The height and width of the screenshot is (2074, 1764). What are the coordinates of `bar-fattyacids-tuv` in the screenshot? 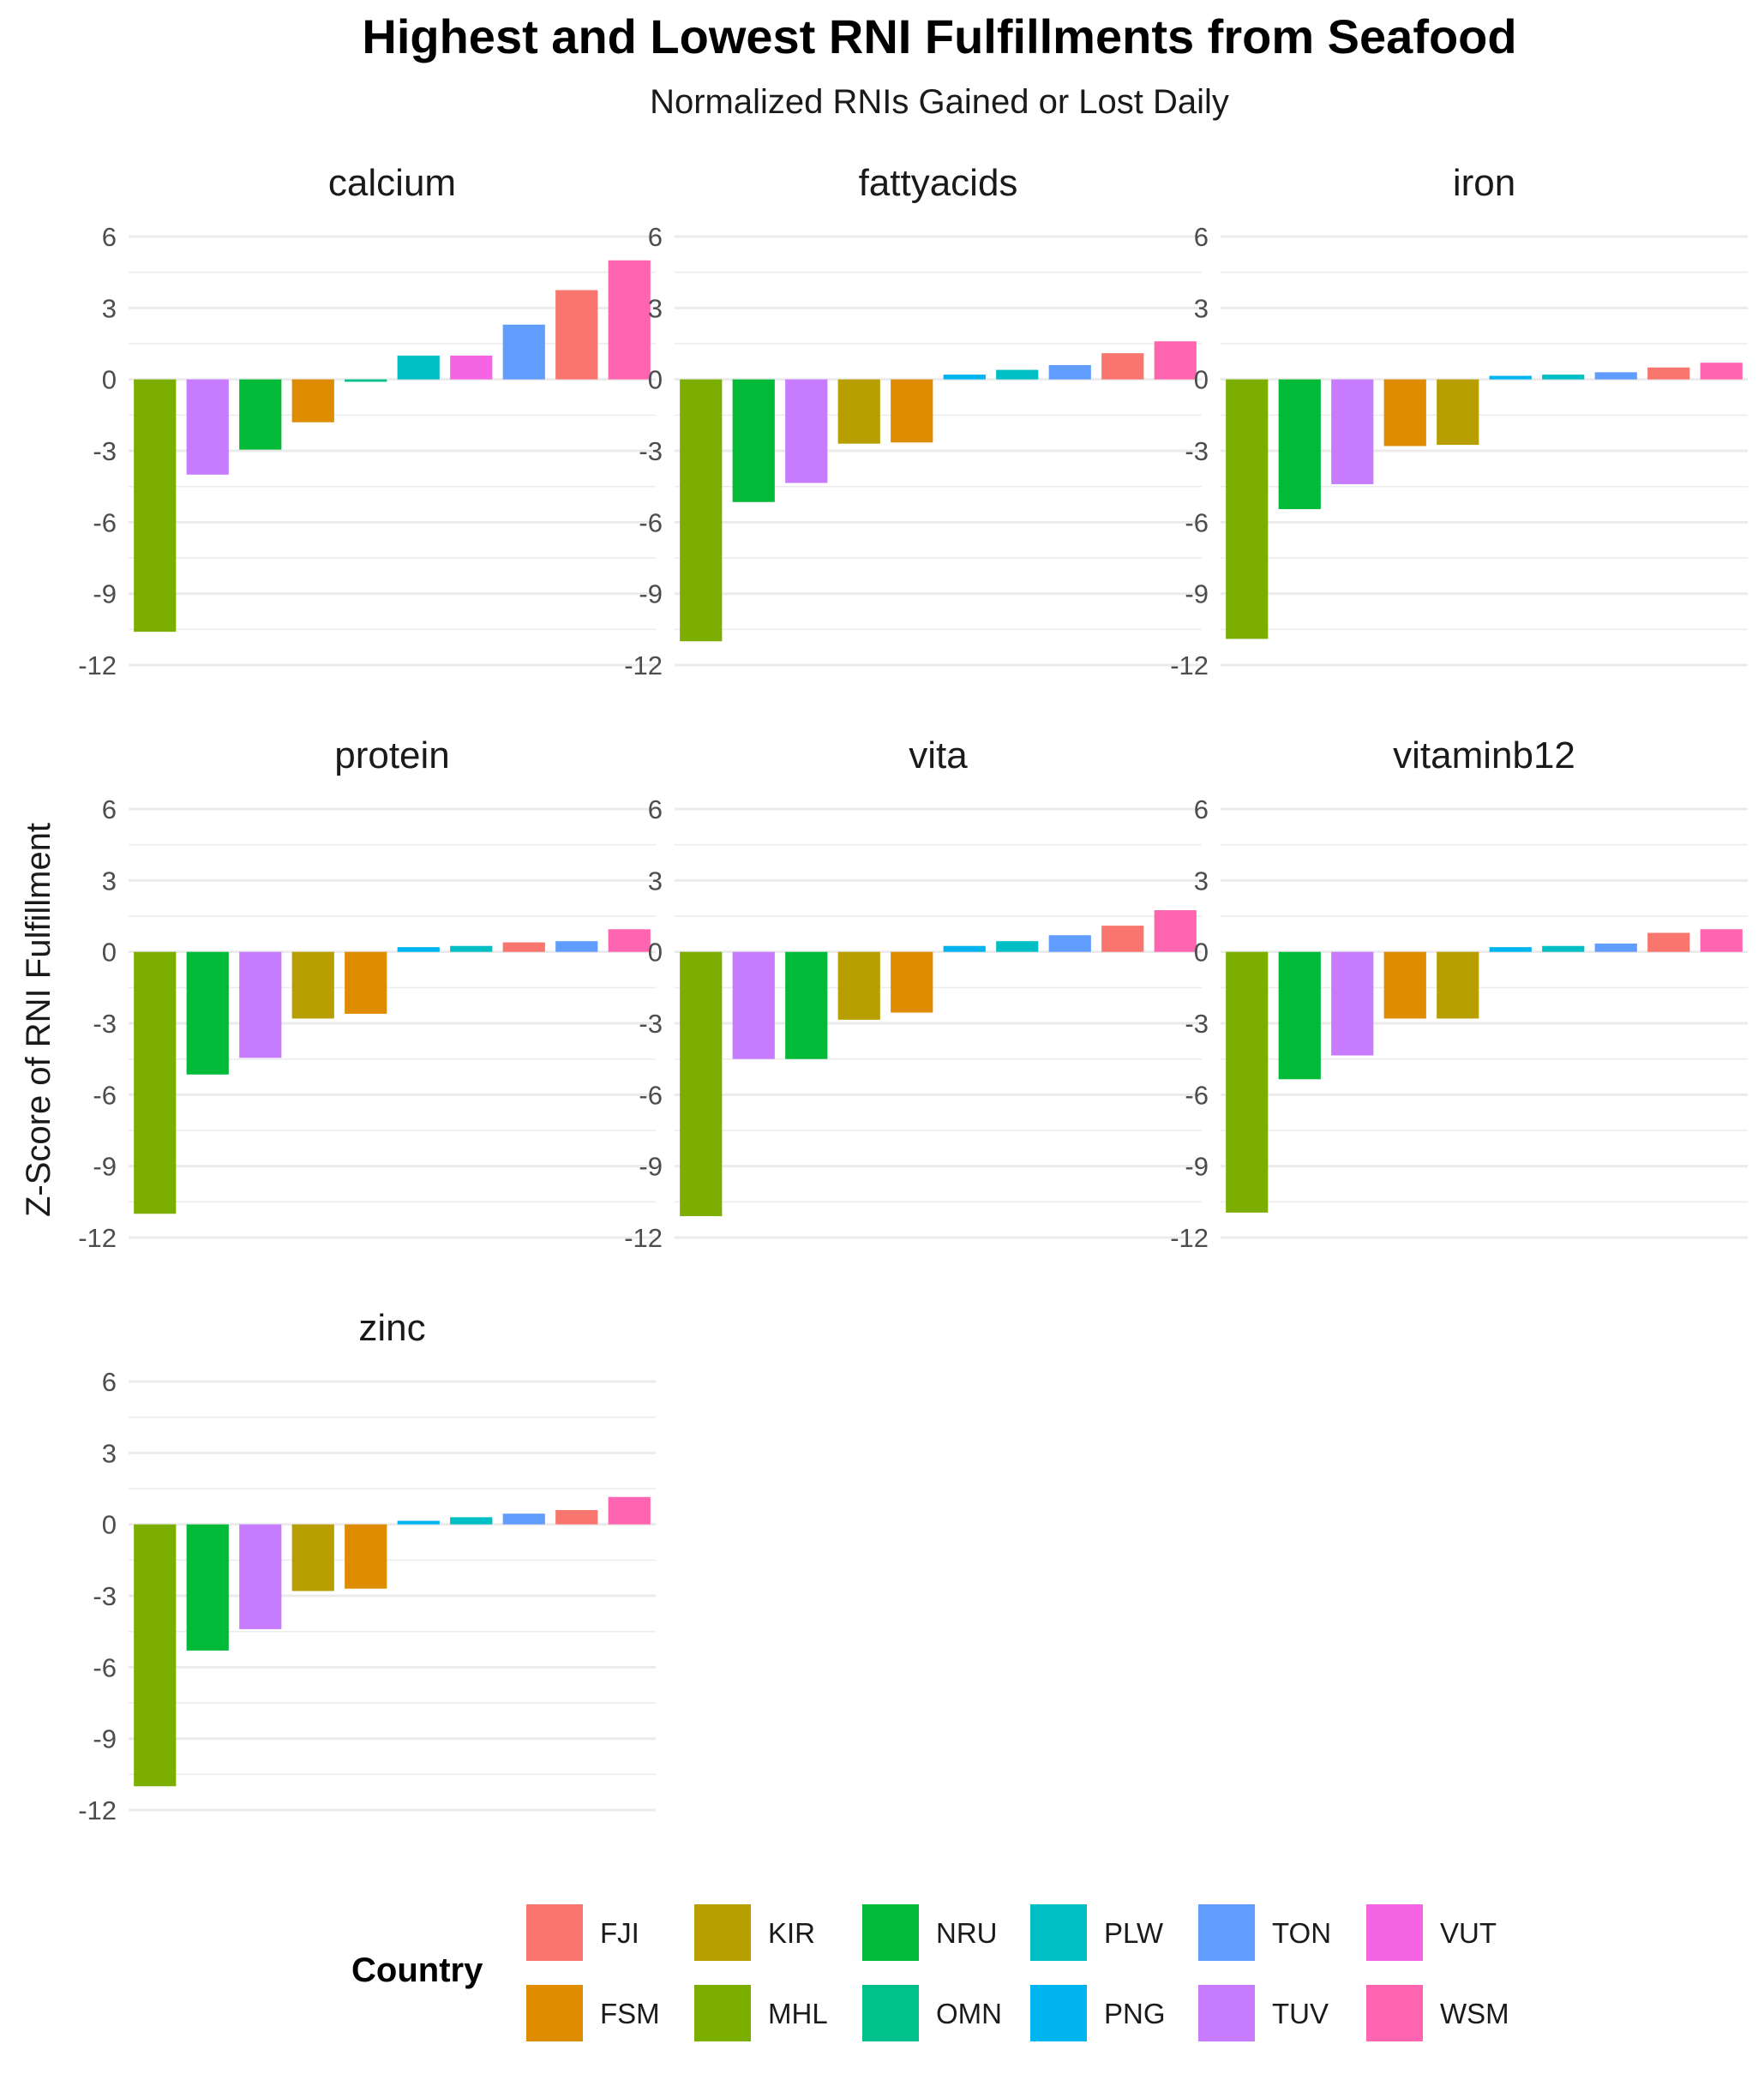 It's located at (806, 431).